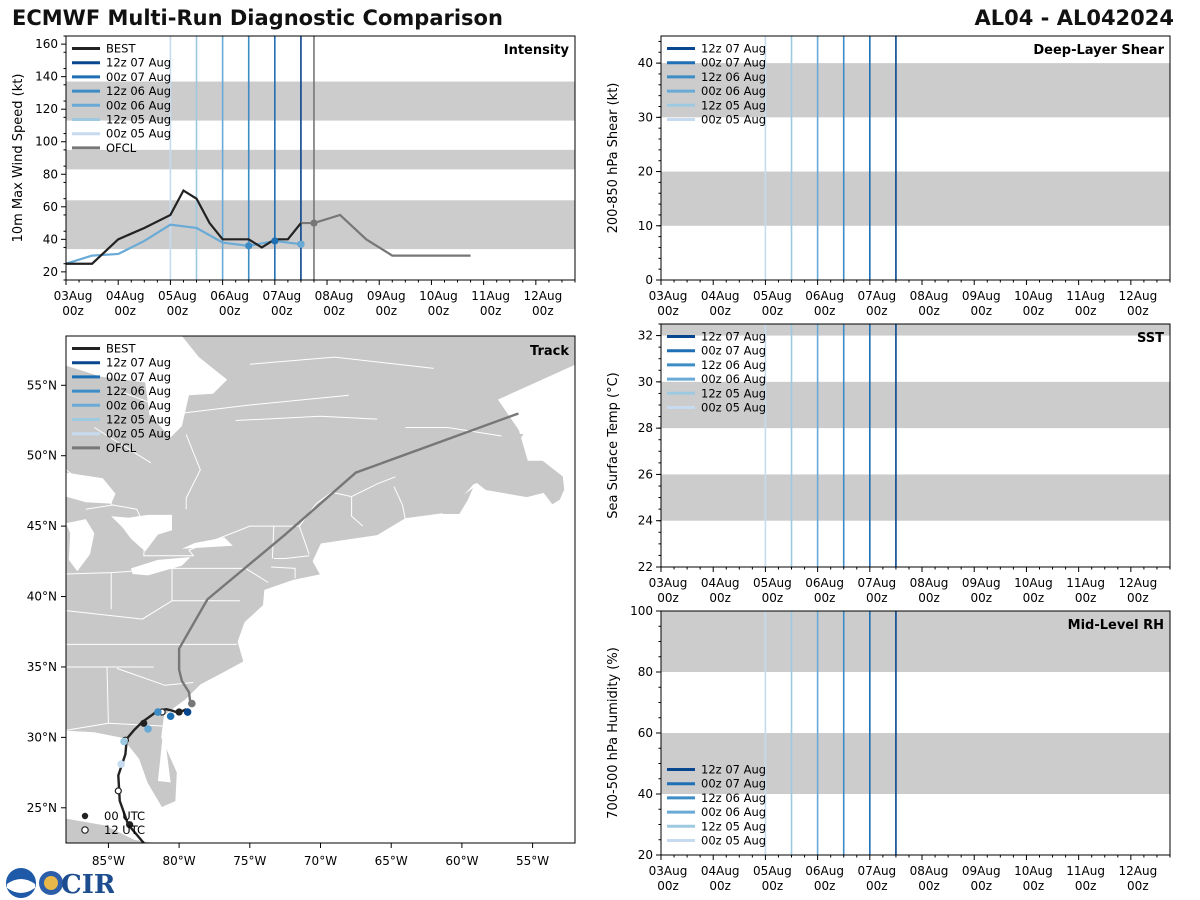  Describe the element at coordinates (876, 583) in the screenshot. I see `sst-xtick-label: 07Aug` at that location.